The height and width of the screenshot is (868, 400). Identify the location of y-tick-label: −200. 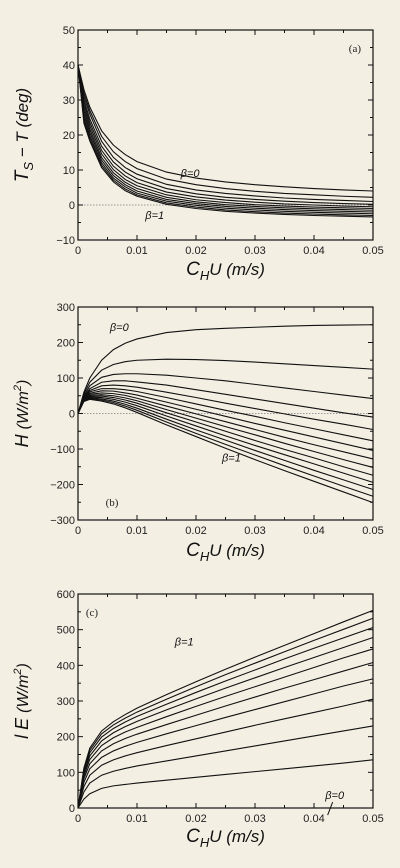
(62, 486).